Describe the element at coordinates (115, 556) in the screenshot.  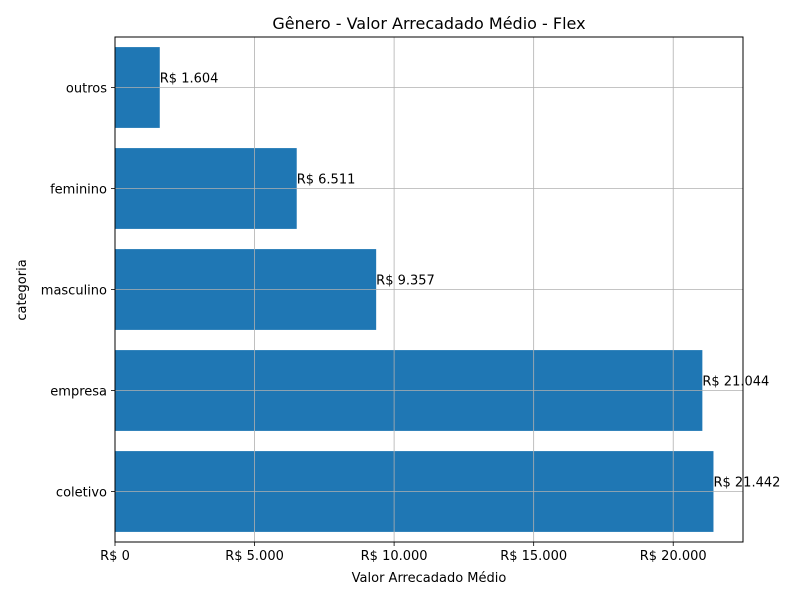
I see `x-tick-label: R$ 0` at that location.